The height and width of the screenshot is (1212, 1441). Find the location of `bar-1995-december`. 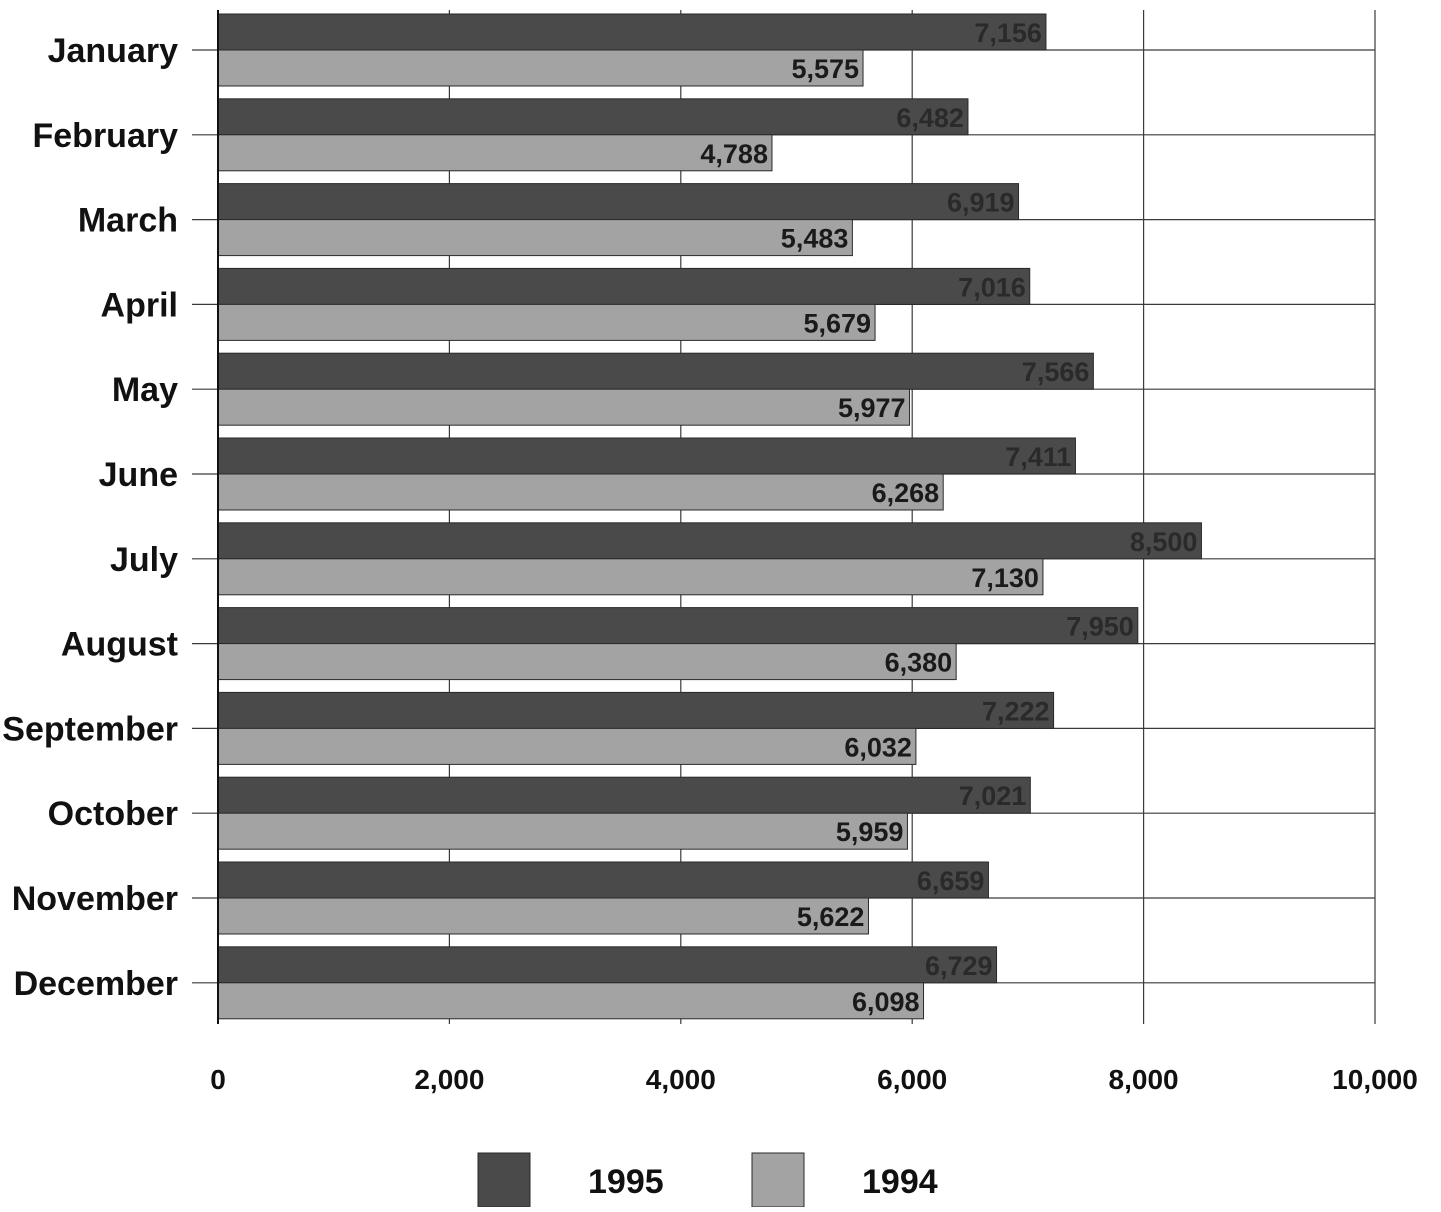

bar-1995-december is located at coordinates (607, 965).